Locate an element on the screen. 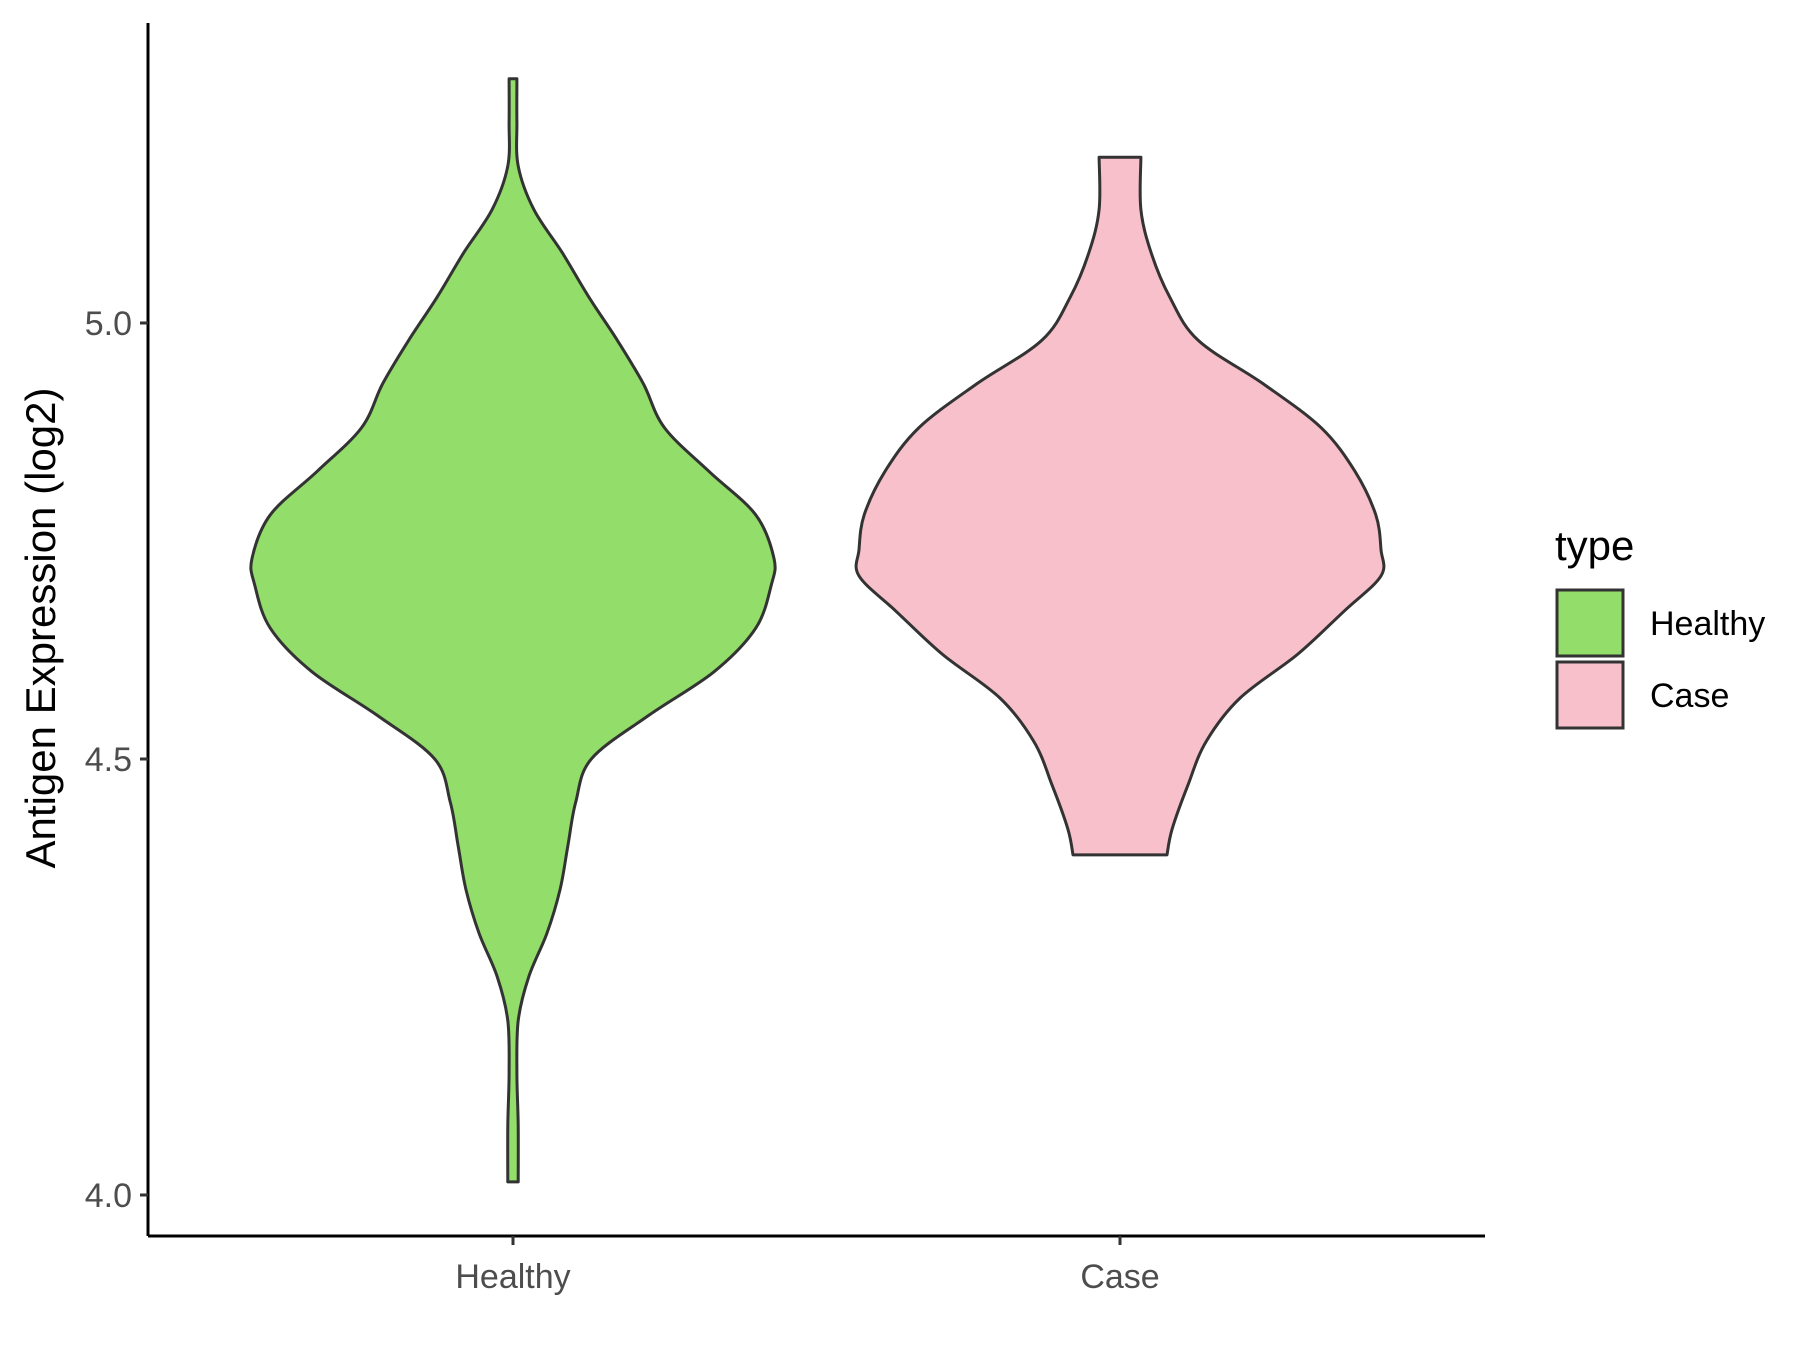 This screenshot has height=1350, width=1800. x-ticks: Healthy Case is located at coordinates (807, 1266).